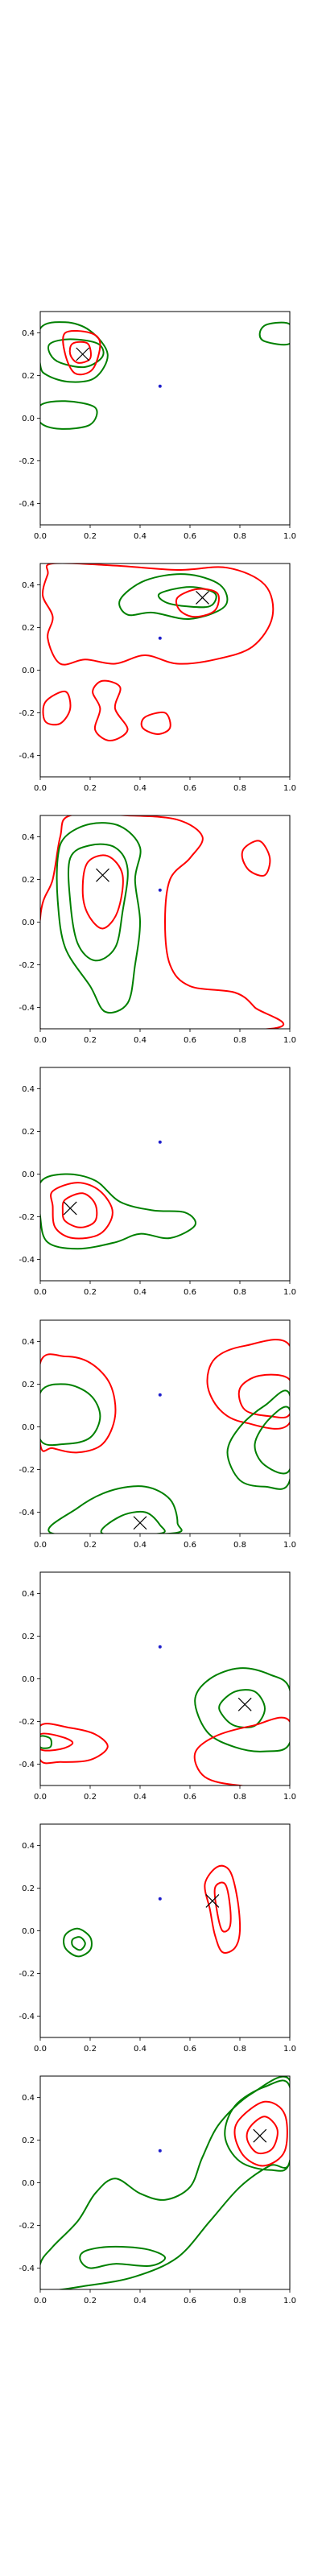  I want to click on subplot-5: 0.0 0.2 0.4 0.6 0.8 1.0 -0.4 -0.2 0.0 0.2 0.4, so click(157, 1434).